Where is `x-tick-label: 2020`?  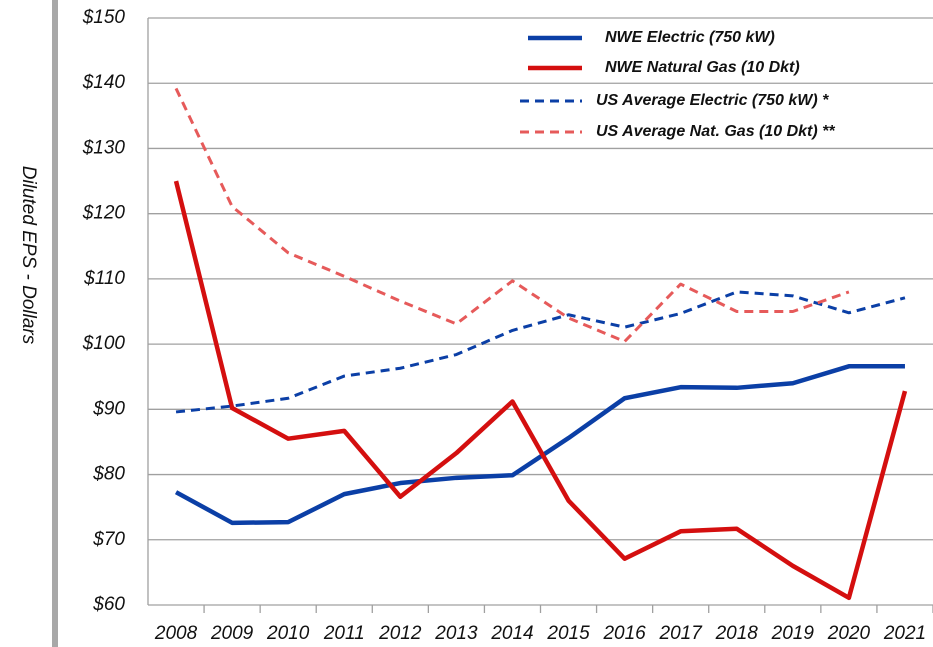 x-tick-label: 2020 is located at coordinates (849, 633).